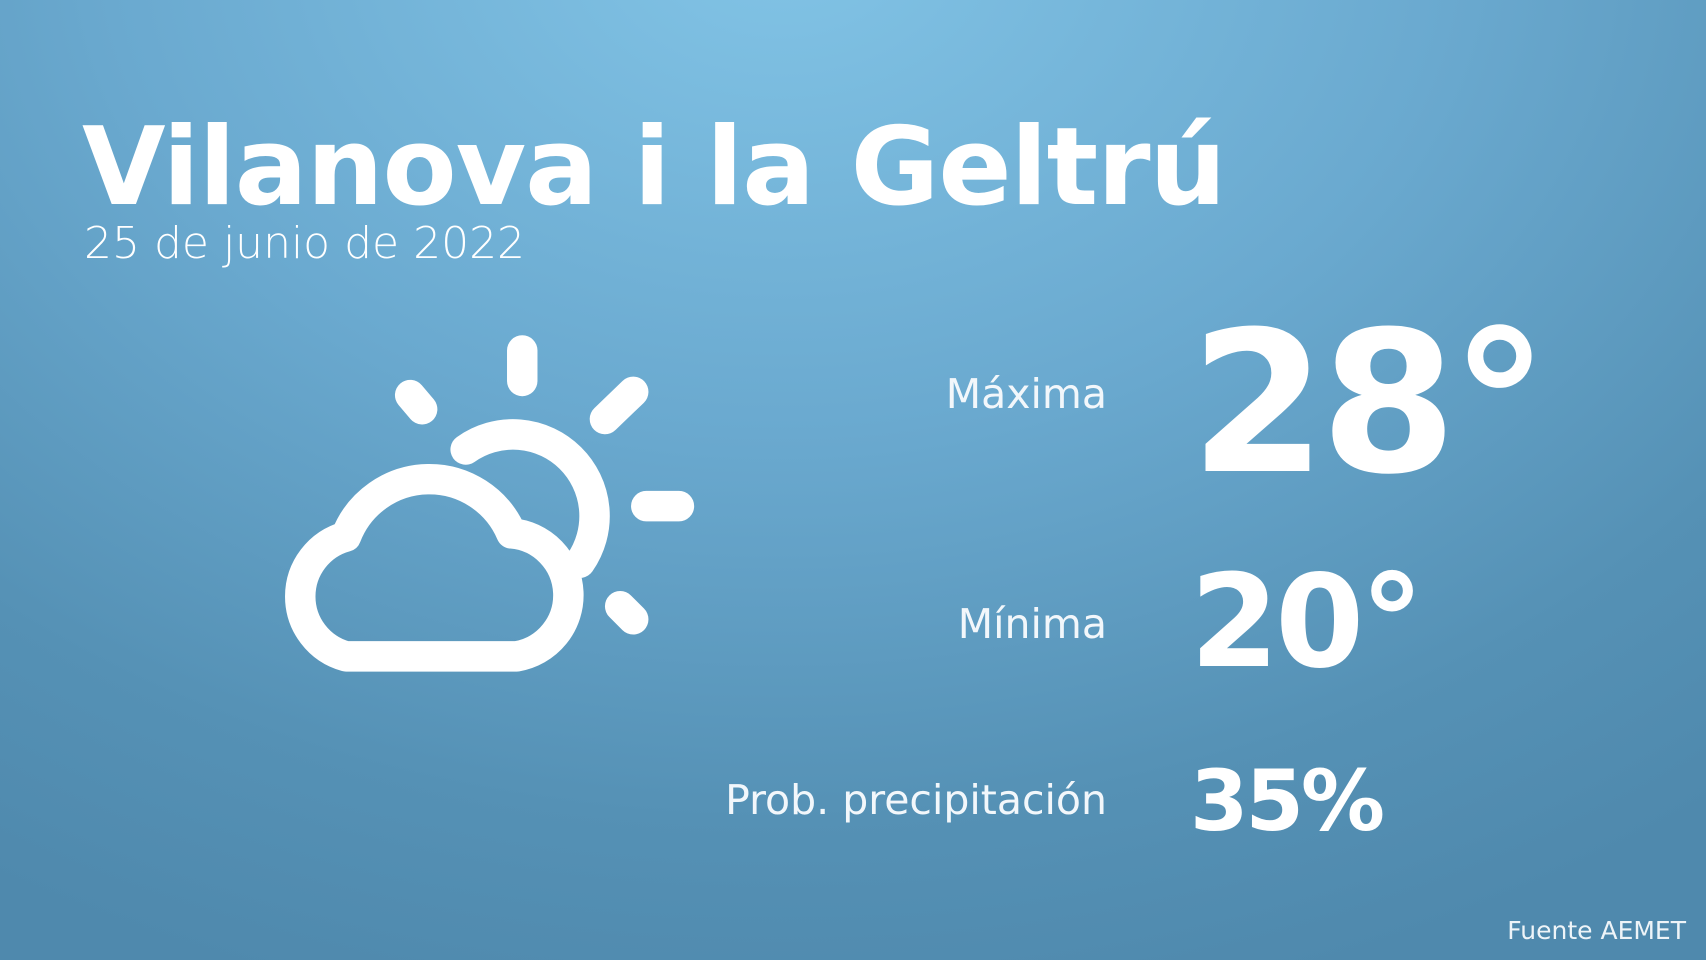  What do you see at coordinates (434, 567) in the screenshot?
I see `cloud-icon` at bounding box center [434, 567].